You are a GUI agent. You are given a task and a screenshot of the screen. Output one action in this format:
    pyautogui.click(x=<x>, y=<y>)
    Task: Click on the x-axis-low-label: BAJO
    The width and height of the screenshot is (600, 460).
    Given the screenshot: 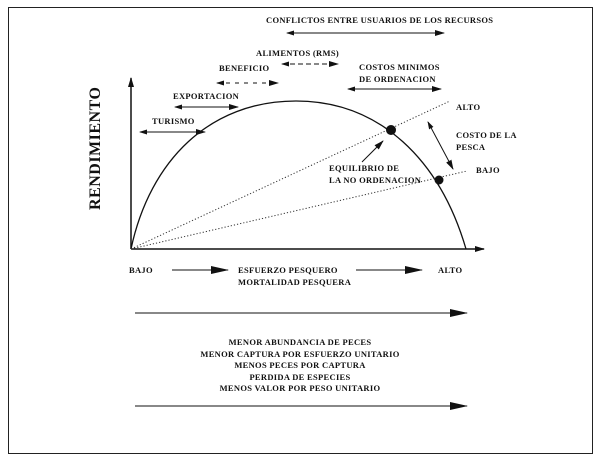 What is the action you would take?
    pyautogui.click(x=141, y=270)
    